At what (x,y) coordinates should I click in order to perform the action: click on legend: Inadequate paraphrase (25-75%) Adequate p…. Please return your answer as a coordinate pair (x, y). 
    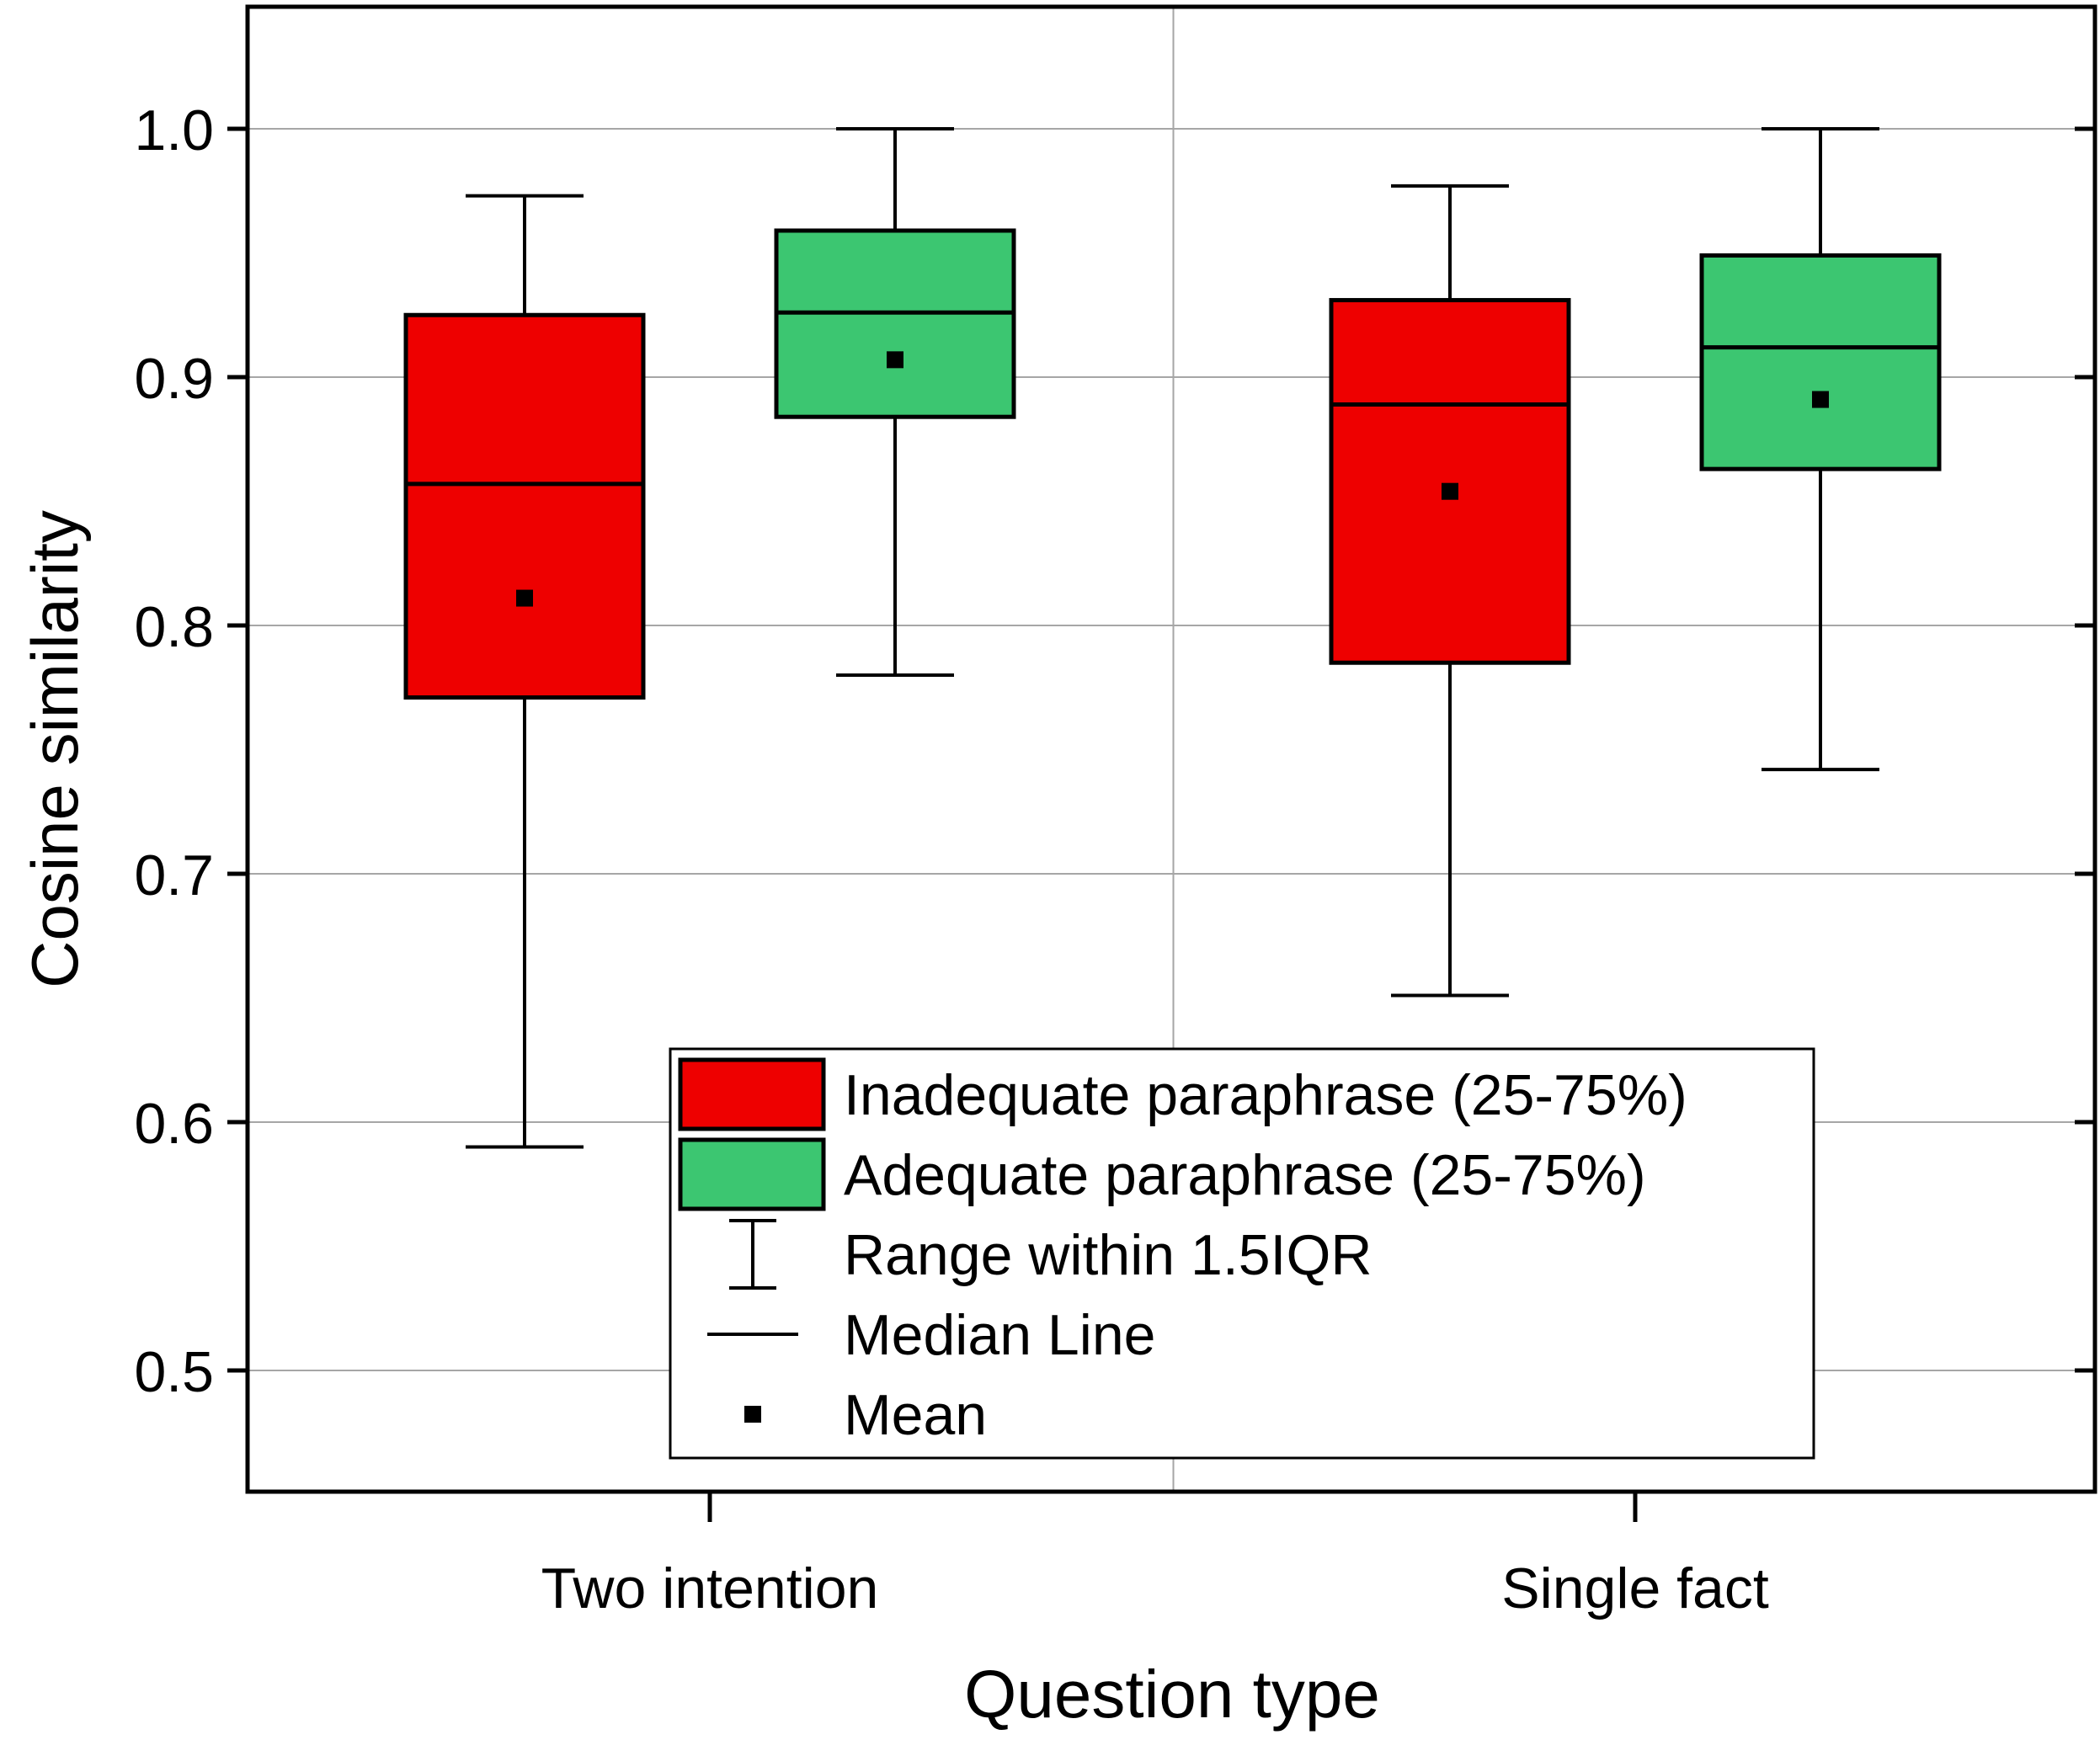
    Looking at the image, I should click on (1242, 1253).